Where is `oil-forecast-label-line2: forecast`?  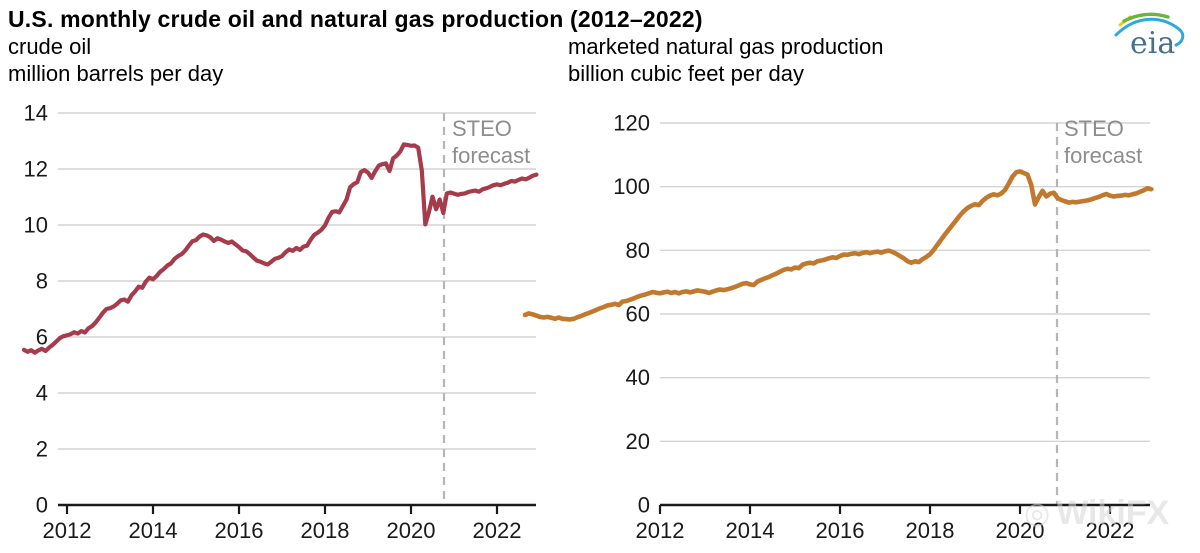 oil-forecast-label-line2: forecast is located at coordinates (491, 155).